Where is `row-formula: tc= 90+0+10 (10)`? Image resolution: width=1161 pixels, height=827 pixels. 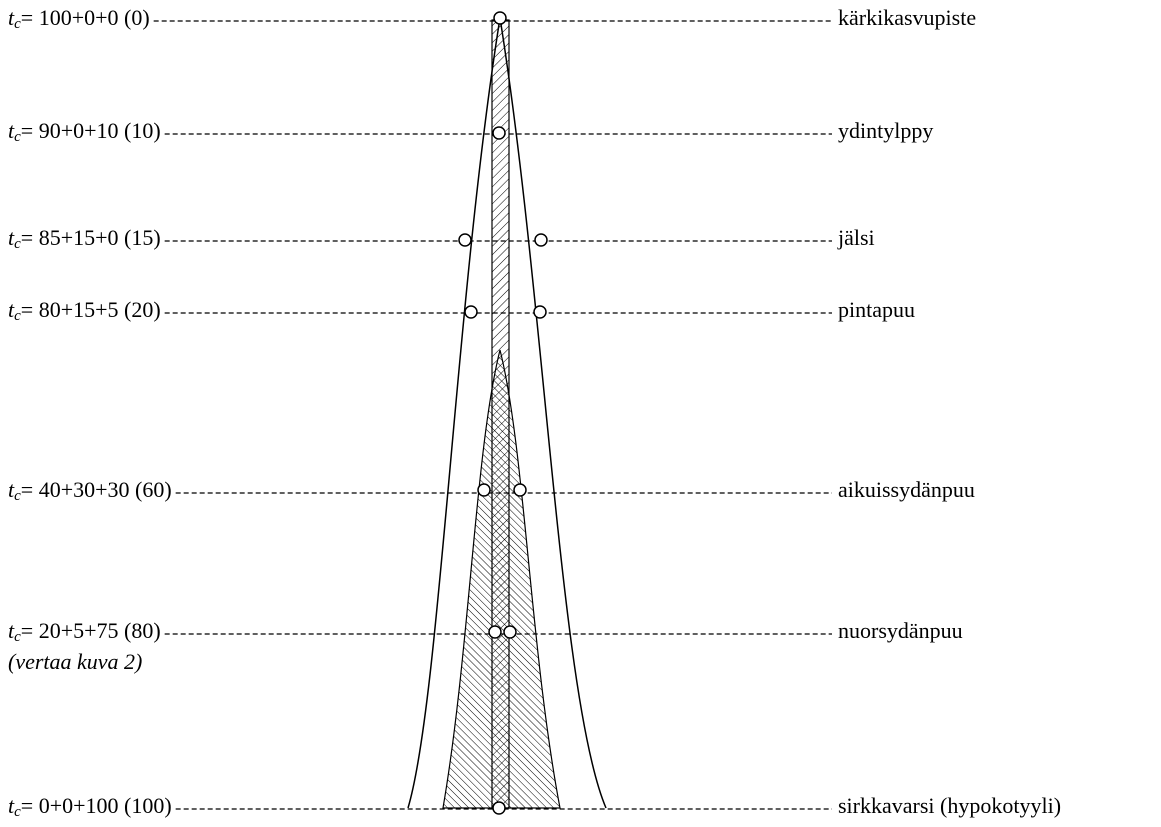 row-formula: tc= 90+0+10 (10) is located at coordinates (84, 131).